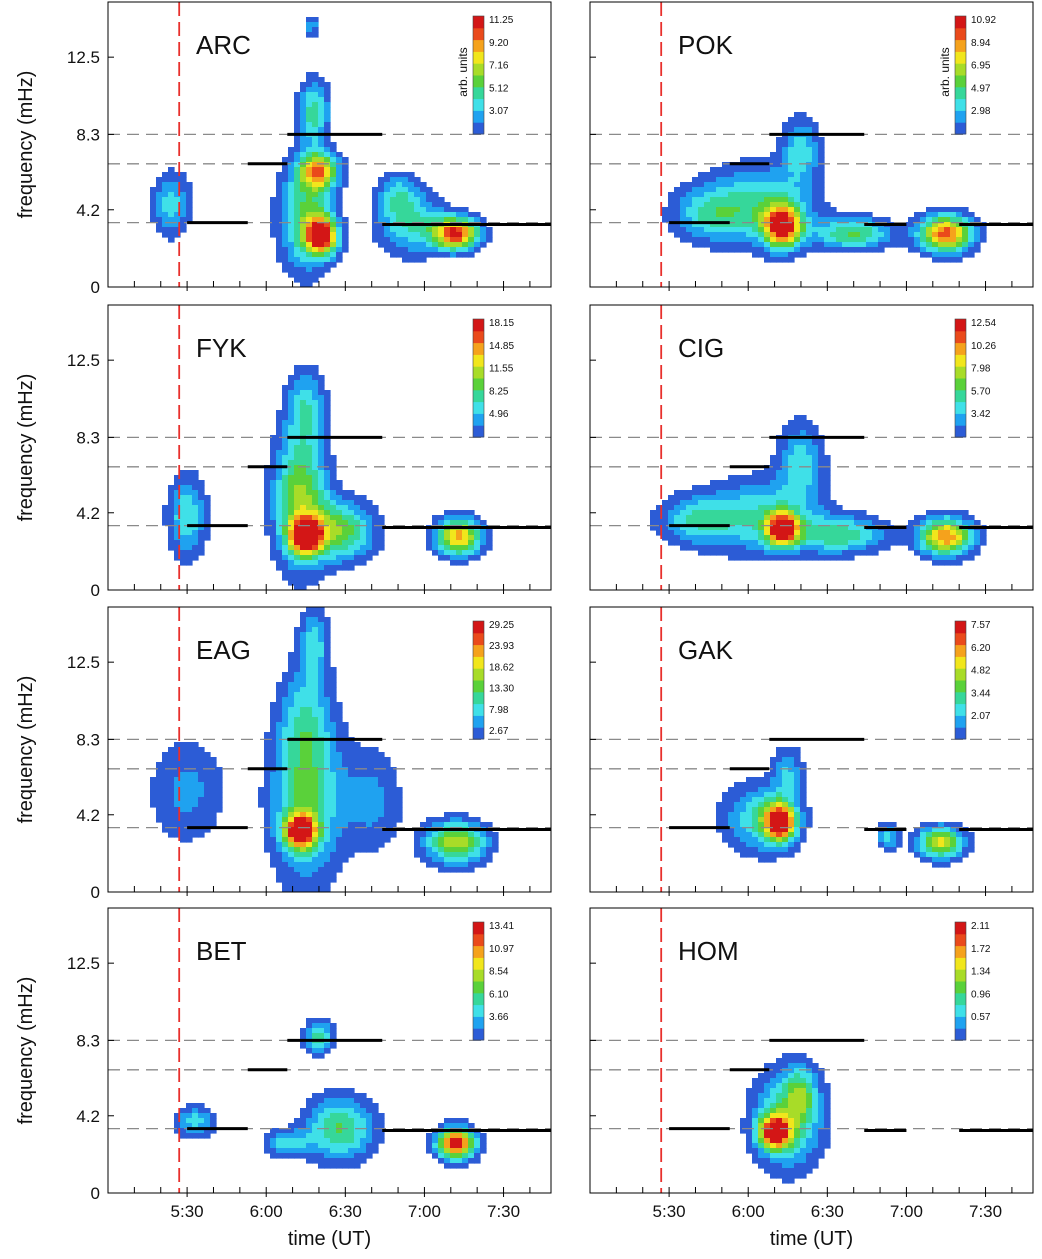 The height and width of the screenshot is (1259, 1042). I want to click on colorbar-tick-label: 8.94, so click(981, 43).